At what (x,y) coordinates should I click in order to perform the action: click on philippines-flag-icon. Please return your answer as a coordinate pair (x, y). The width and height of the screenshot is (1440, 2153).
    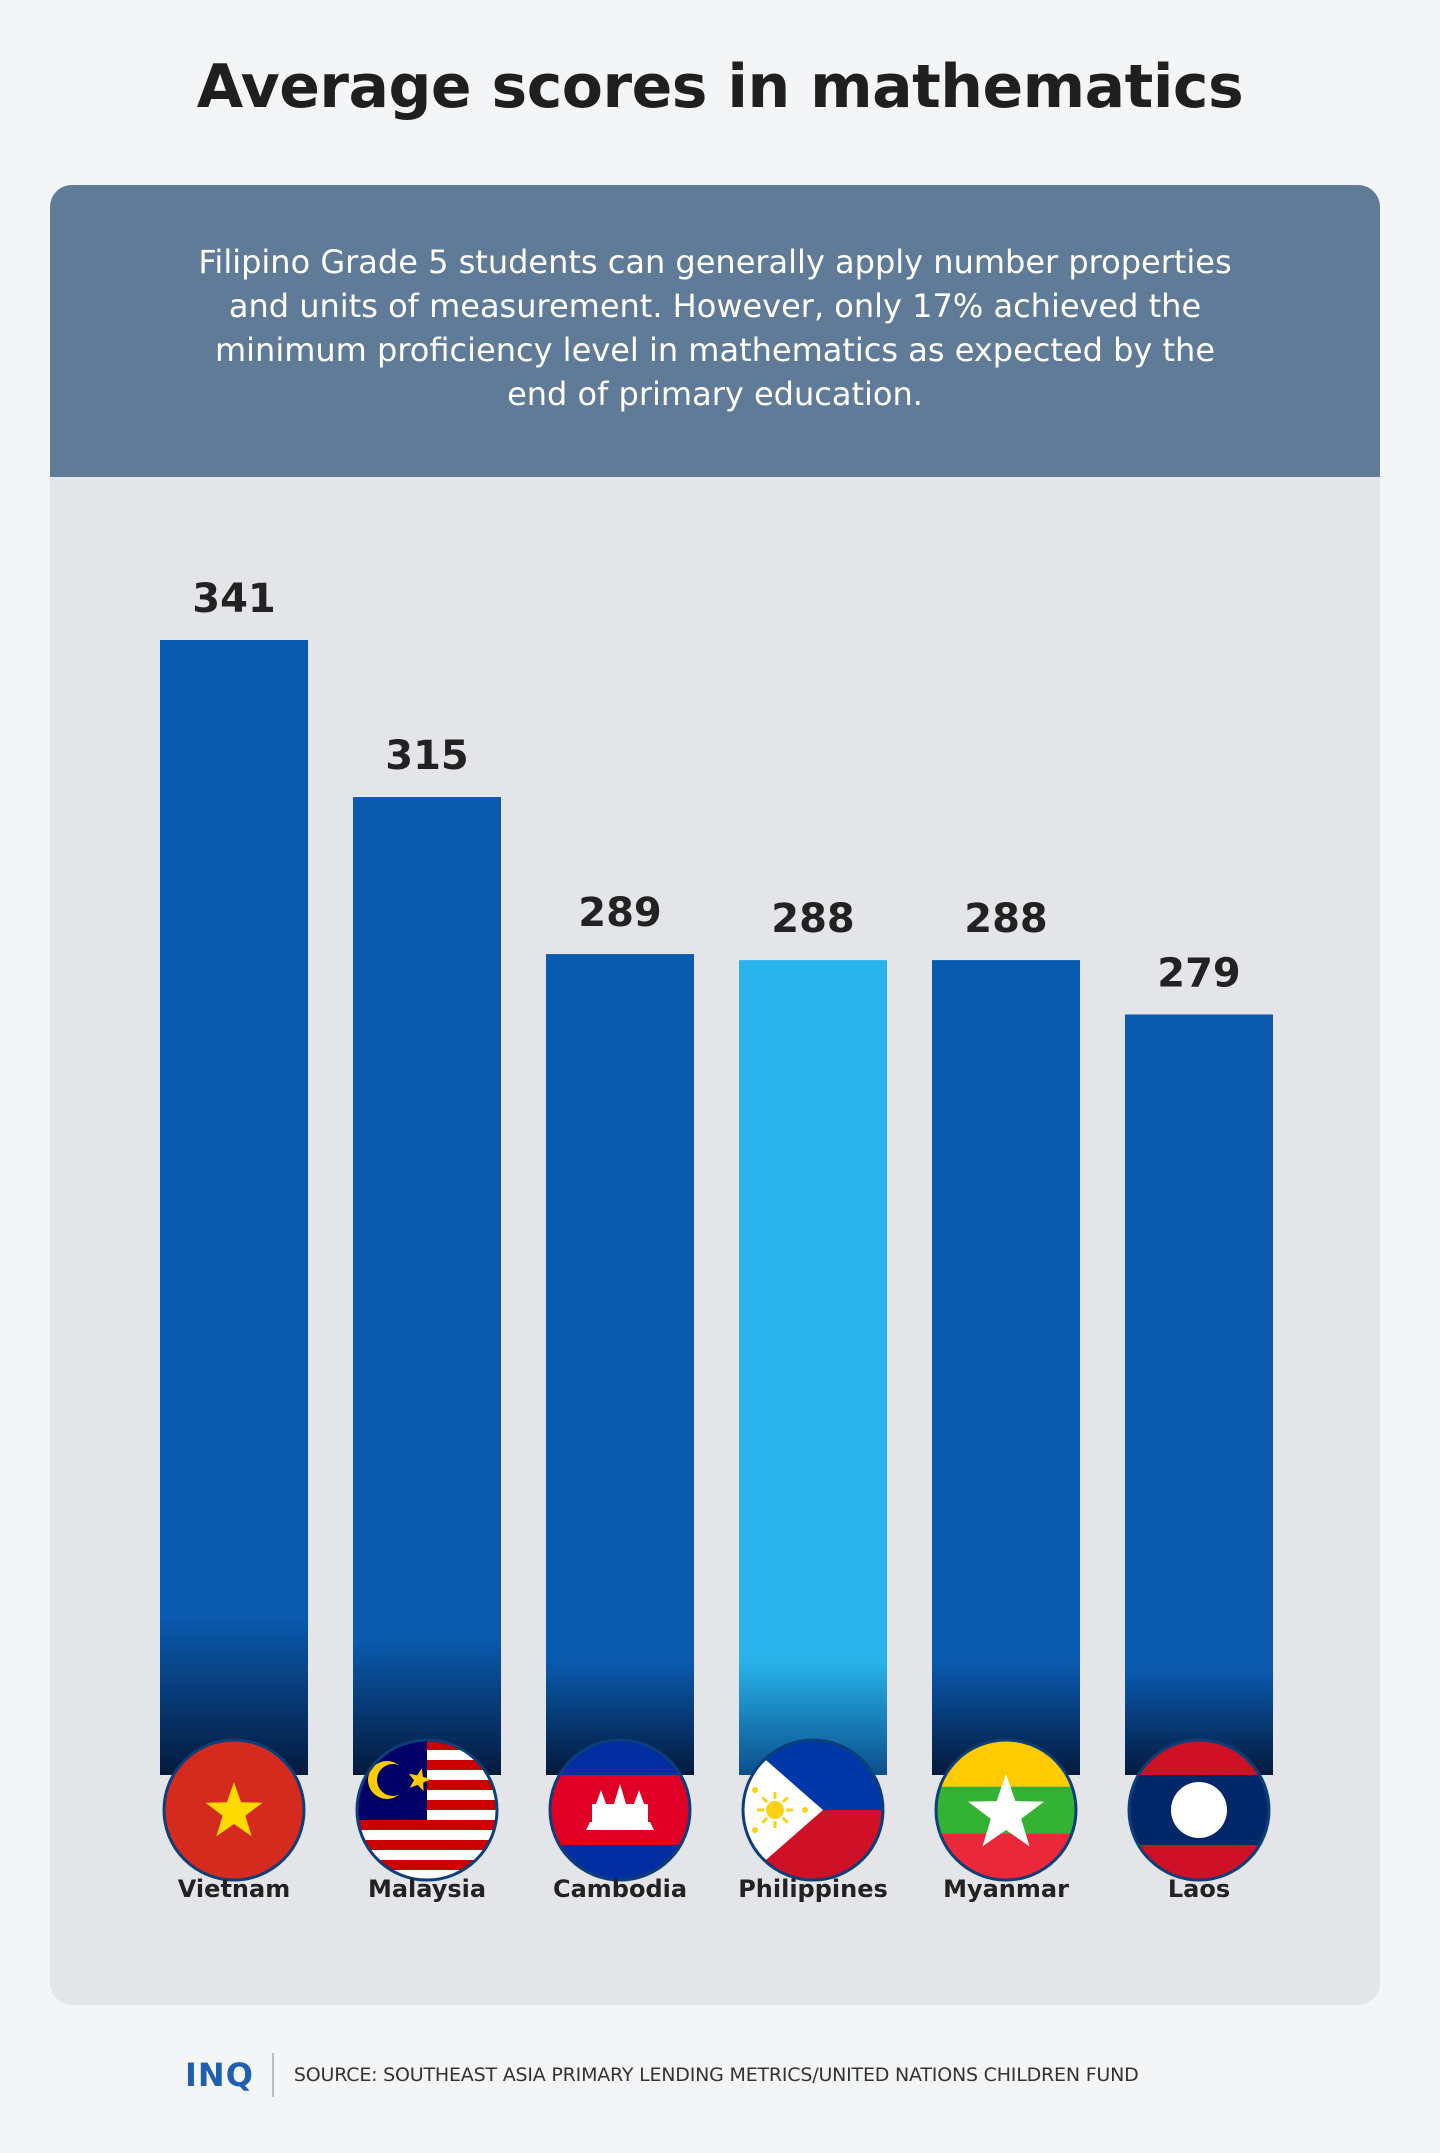
    Looking at the image, I should click on (813, 1810).